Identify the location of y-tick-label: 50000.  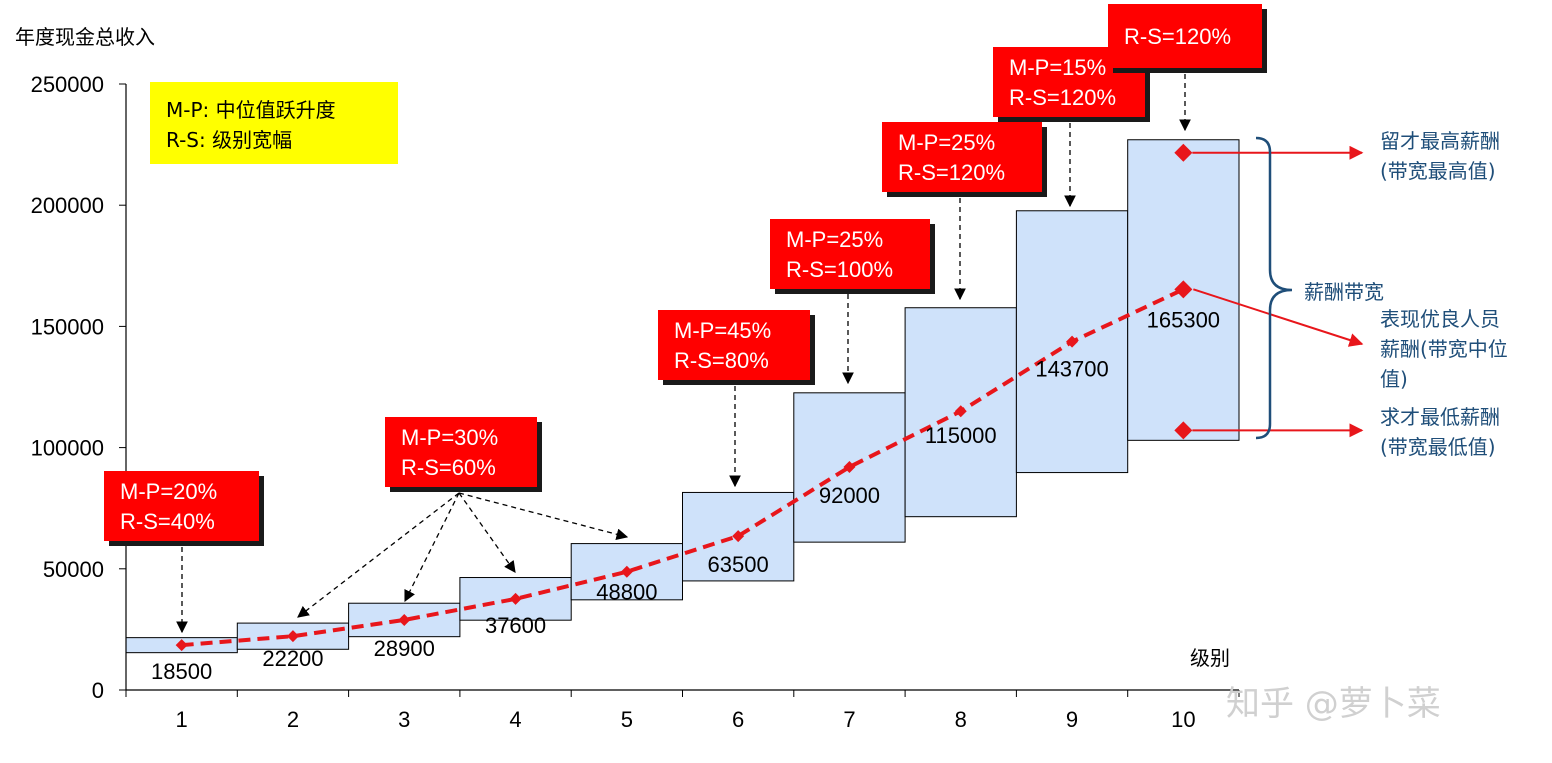
(73, 569).